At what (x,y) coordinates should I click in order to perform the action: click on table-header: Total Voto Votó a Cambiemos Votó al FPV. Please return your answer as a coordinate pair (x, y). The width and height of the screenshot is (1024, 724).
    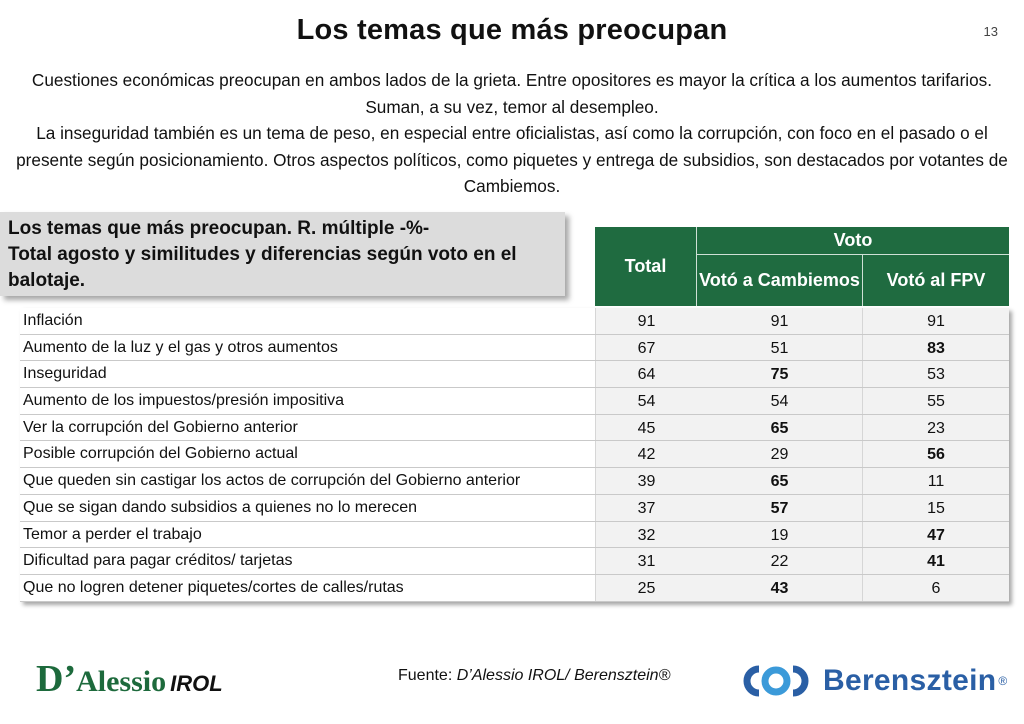
    Looking at the image, I should click on (802, 266).